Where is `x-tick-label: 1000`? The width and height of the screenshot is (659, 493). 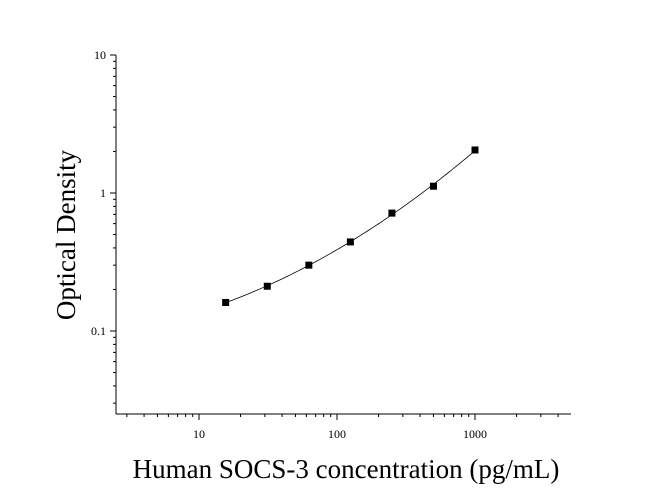
x-tick-label: 1000 is located at coordinates (475, 434).